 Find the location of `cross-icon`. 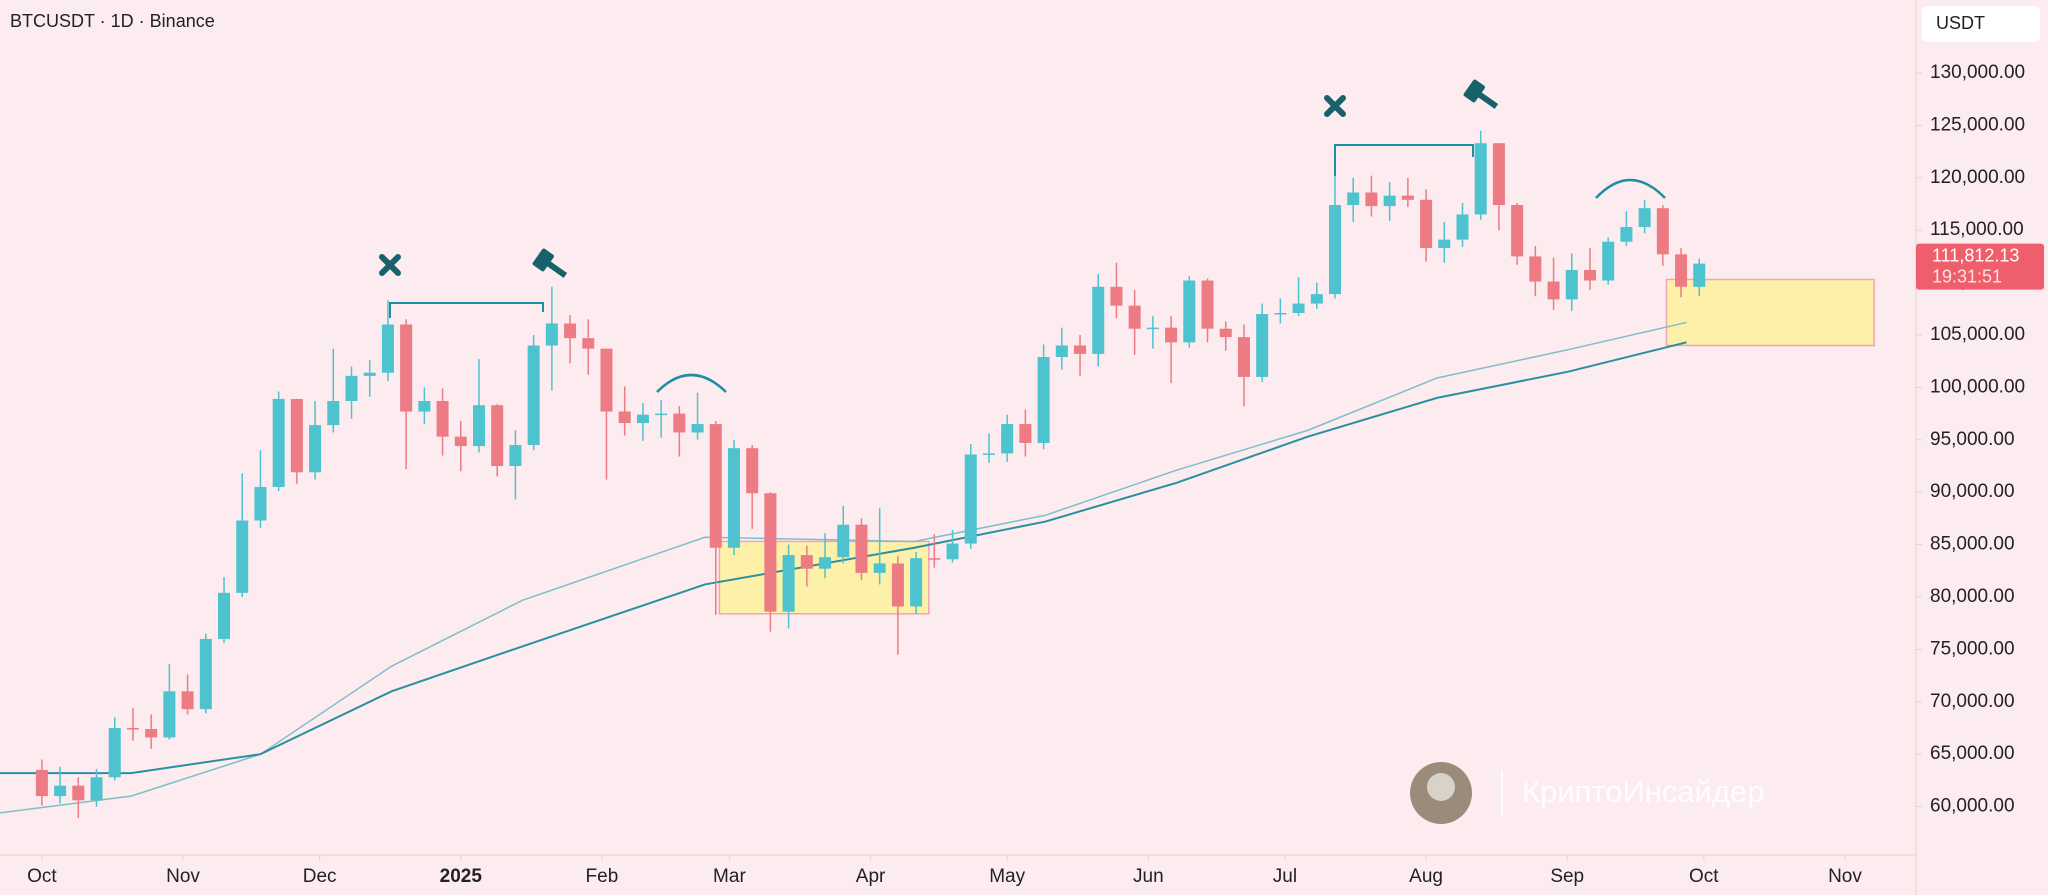

cross-icon is located at coordinates (1335, 106).